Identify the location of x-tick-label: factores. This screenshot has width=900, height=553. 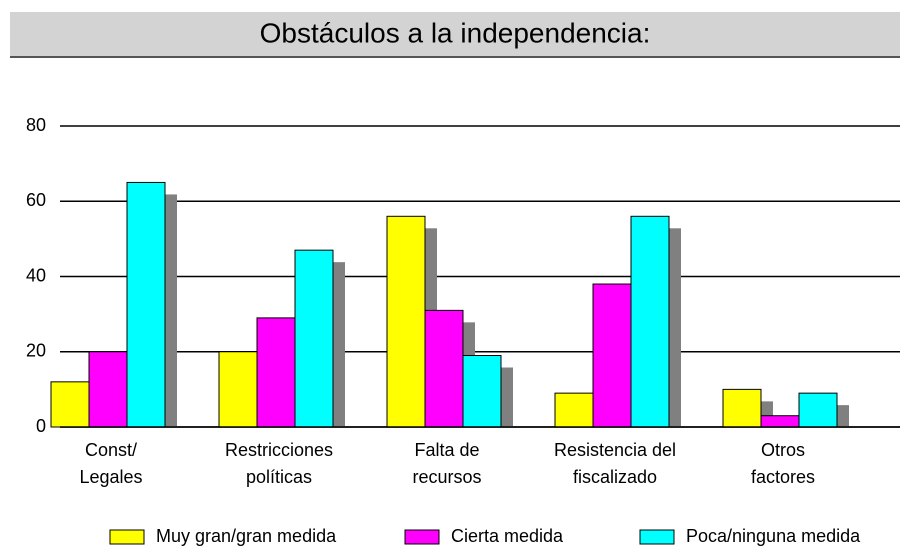
(783, 477).